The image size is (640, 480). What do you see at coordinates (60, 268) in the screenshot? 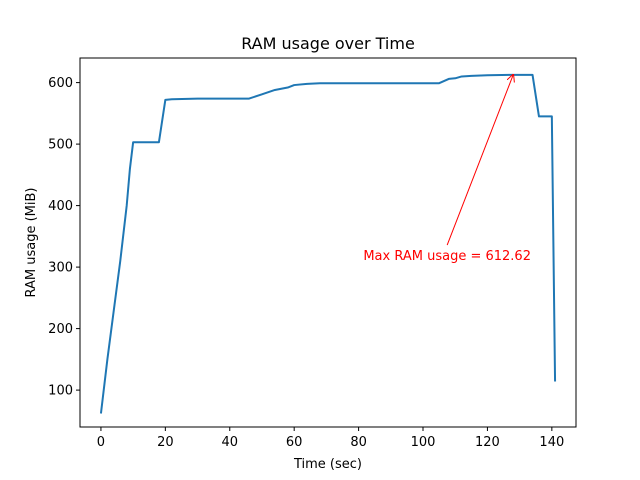
I see `y-tick-label: 300` at bounding box center [60, 268].